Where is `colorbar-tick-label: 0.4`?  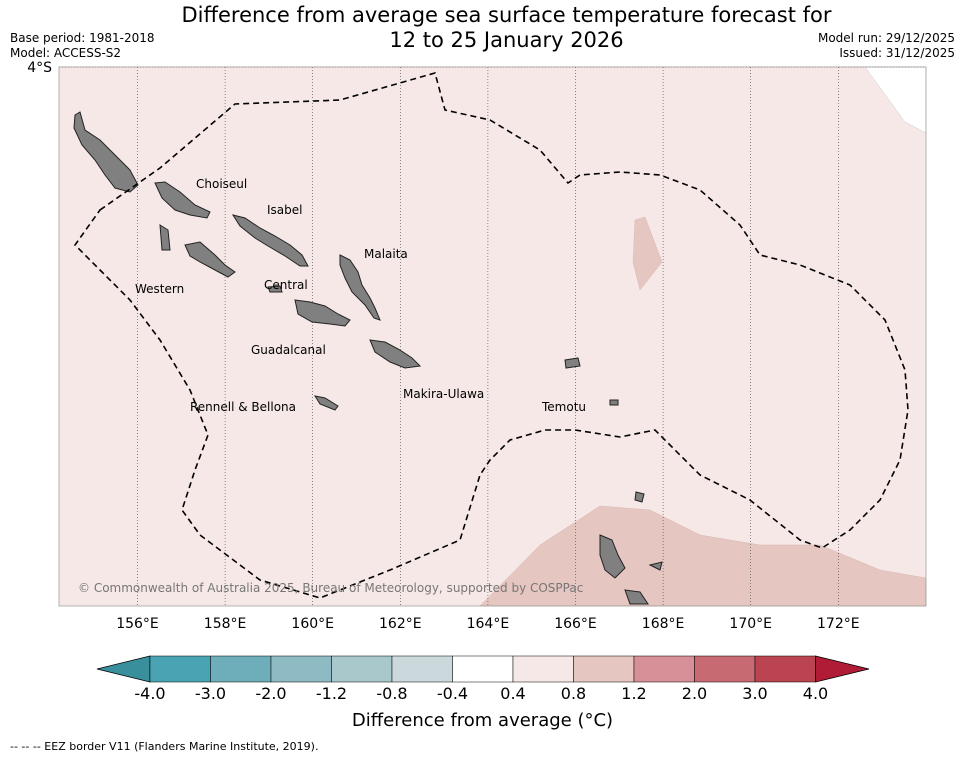
colorbar-tick-label: 0.4 is located at coordinates (512, 693).